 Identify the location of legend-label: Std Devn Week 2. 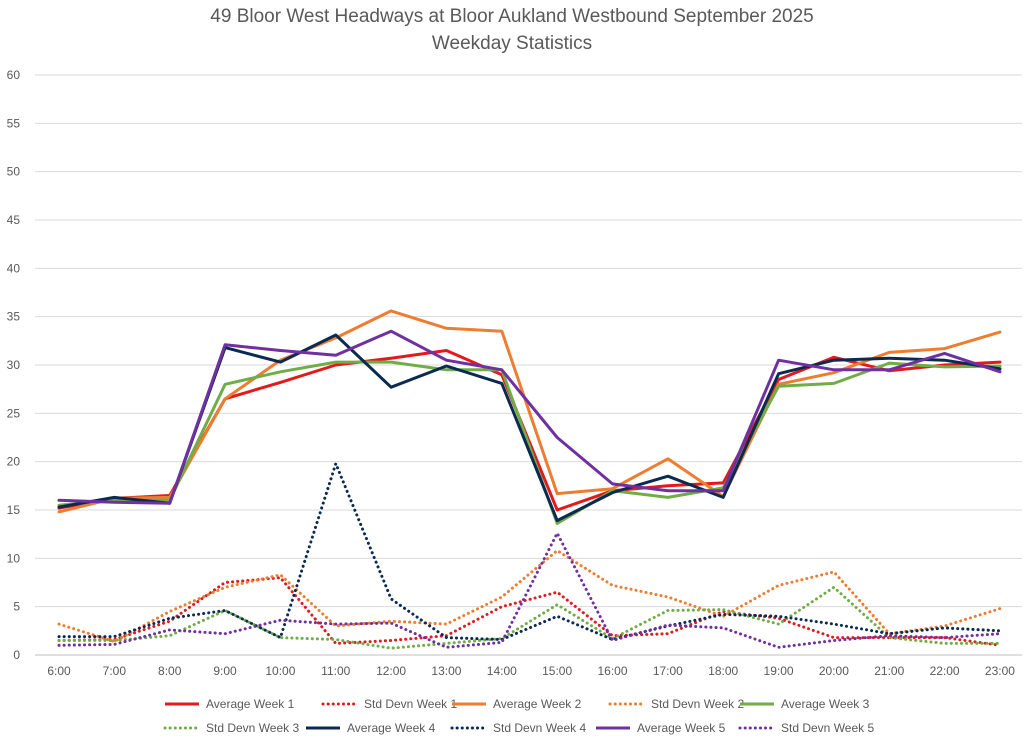
(697, 704).